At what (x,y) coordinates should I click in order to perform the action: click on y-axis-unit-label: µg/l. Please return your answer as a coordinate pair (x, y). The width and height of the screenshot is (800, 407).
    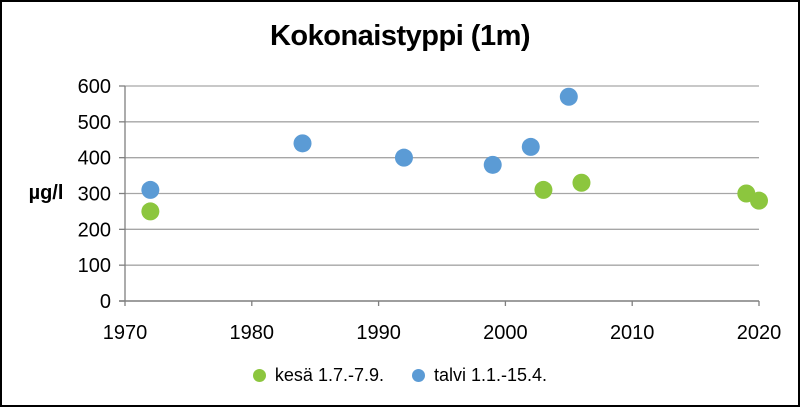
    Looking at the image, I should click on (46, 193).